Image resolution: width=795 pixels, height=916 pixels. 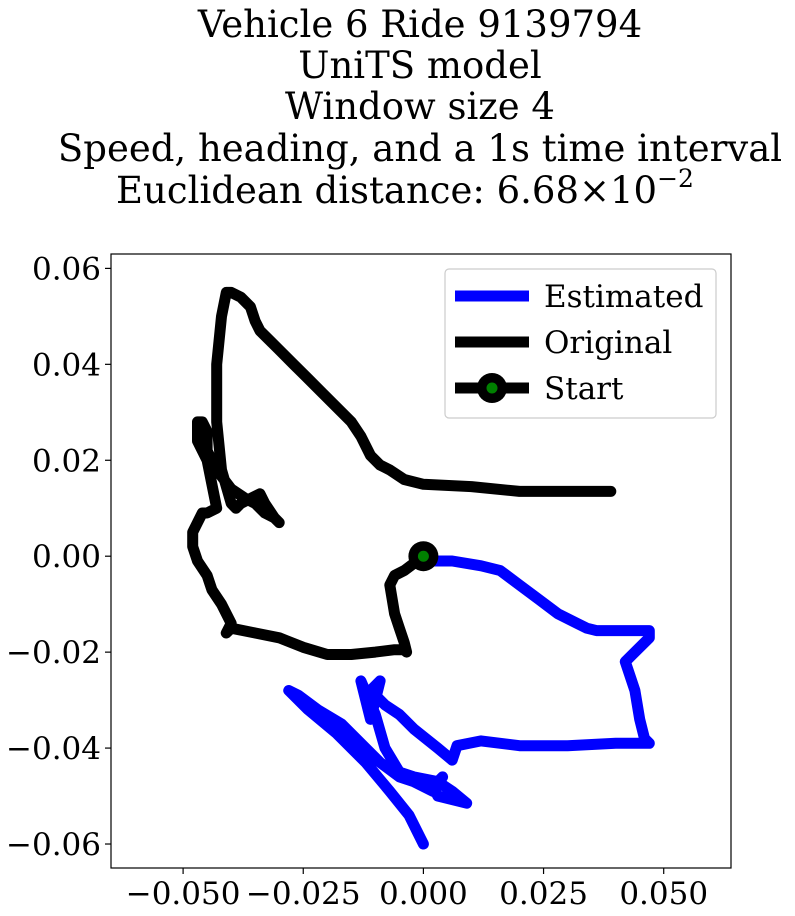 I want to click on legend-label-start: Start, so click(x=584, y=389).